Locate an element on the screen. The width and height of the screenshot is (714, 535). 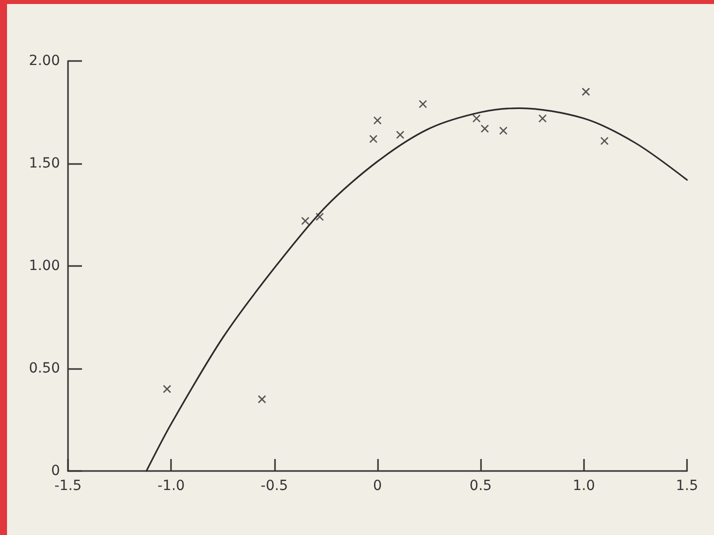
x-tick-label: 1.5 is located at coordinates (687, 486).